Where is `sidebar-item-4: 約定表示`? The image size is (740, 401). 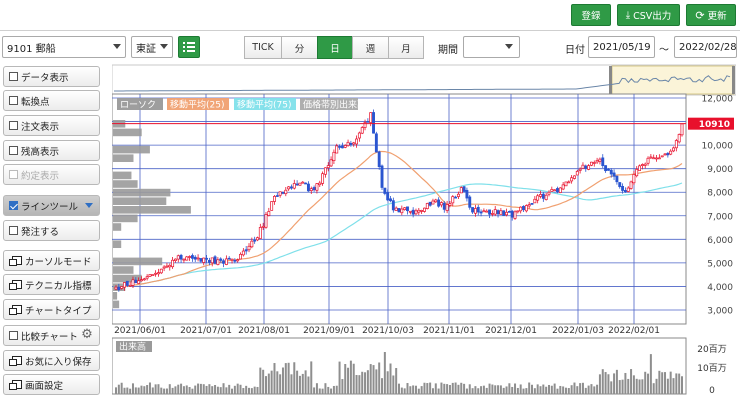
sidebar-item-4: 約定表示 is located at coordinates (51, 174).